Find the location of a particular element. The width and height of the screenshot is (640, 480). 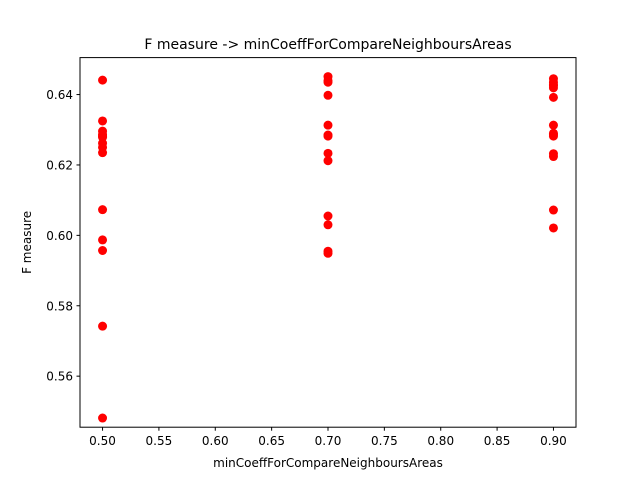

x-axis-ticks: 0.50 0.55 0.60 0.65 0.70 0.75 0.80 0.85 0.90 is located at coordinates (328, 437).